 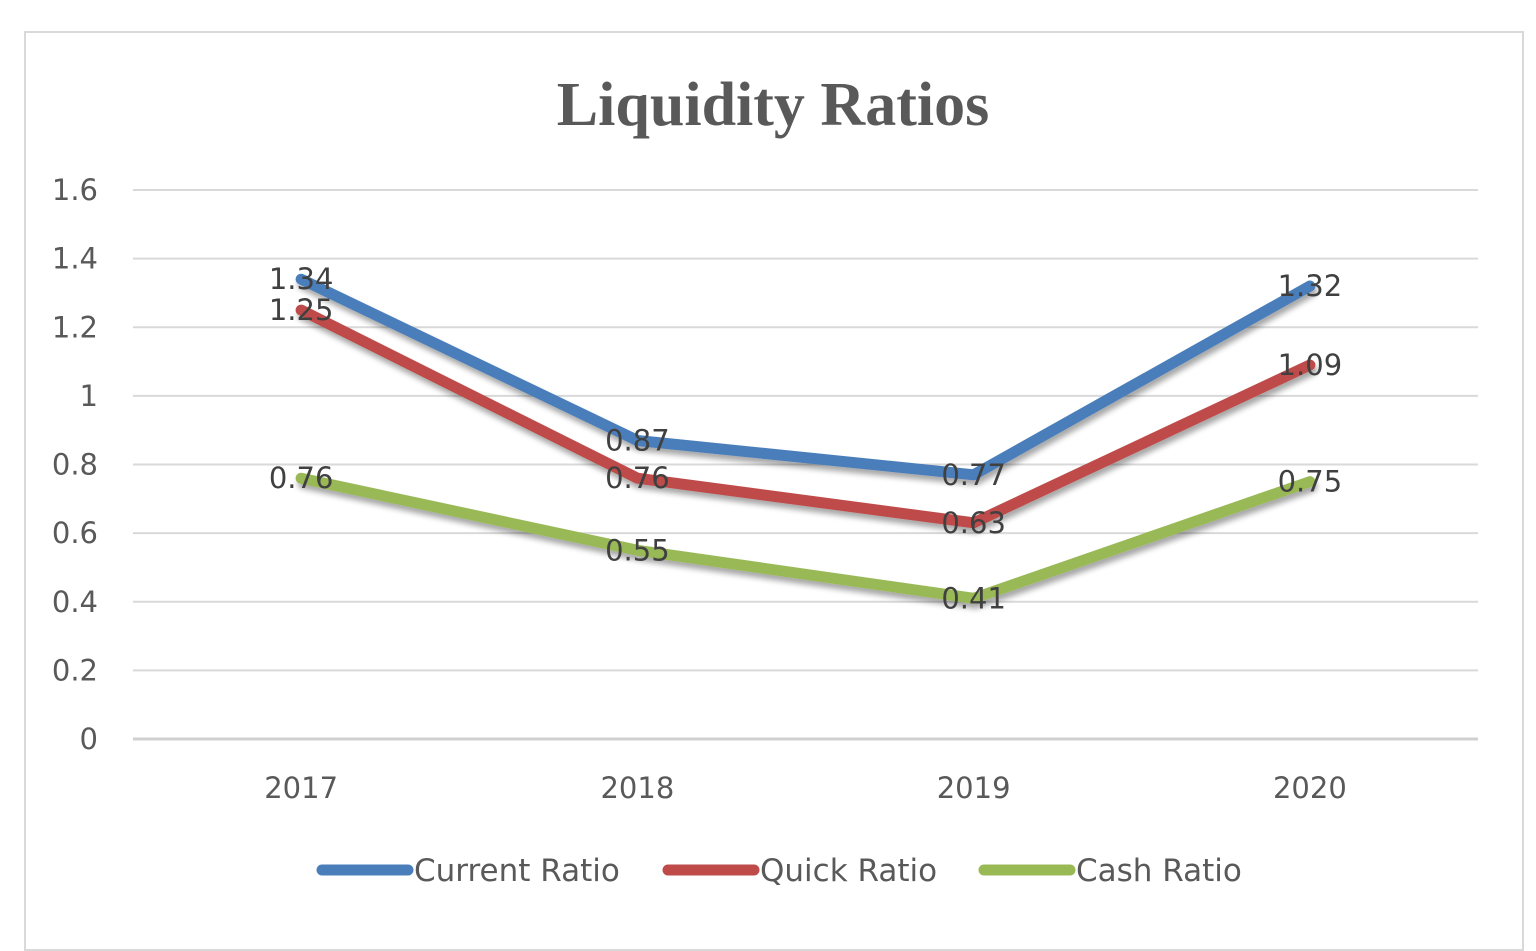 What do you see at coordinates (75, 533) in the screenshot?
I see `y-tick-label: 0.6` at bounding box center [75, 533].